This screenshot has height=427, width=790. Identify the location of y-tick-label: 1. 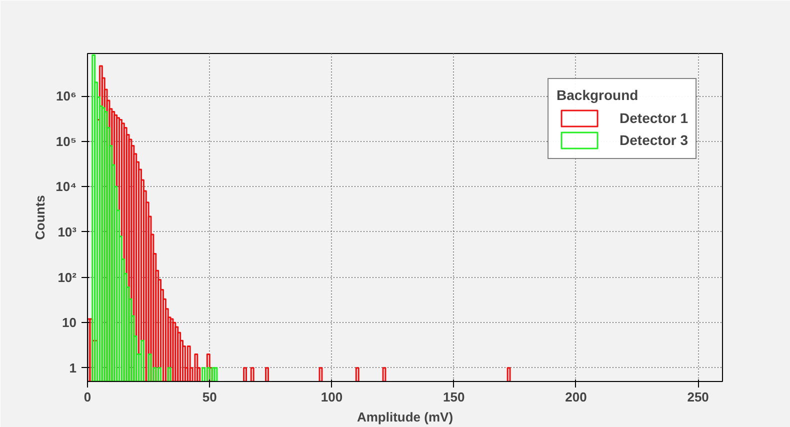
(73, 368).